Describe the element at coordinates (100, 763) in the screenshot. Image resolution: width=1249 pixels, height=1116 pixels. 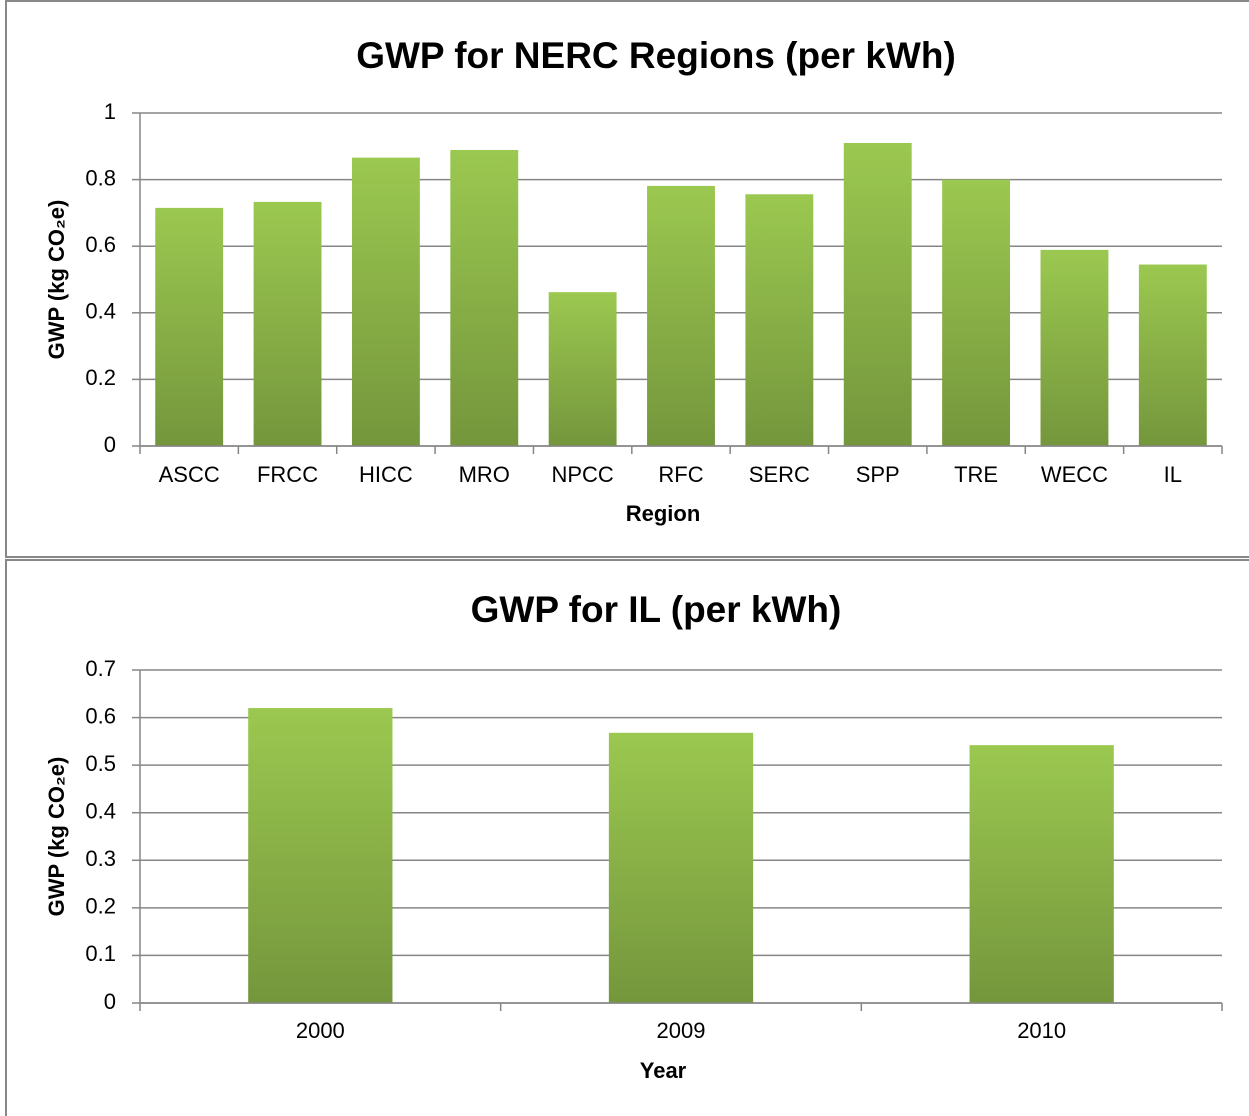
I see `y-tick-label: 0.5` at that location.